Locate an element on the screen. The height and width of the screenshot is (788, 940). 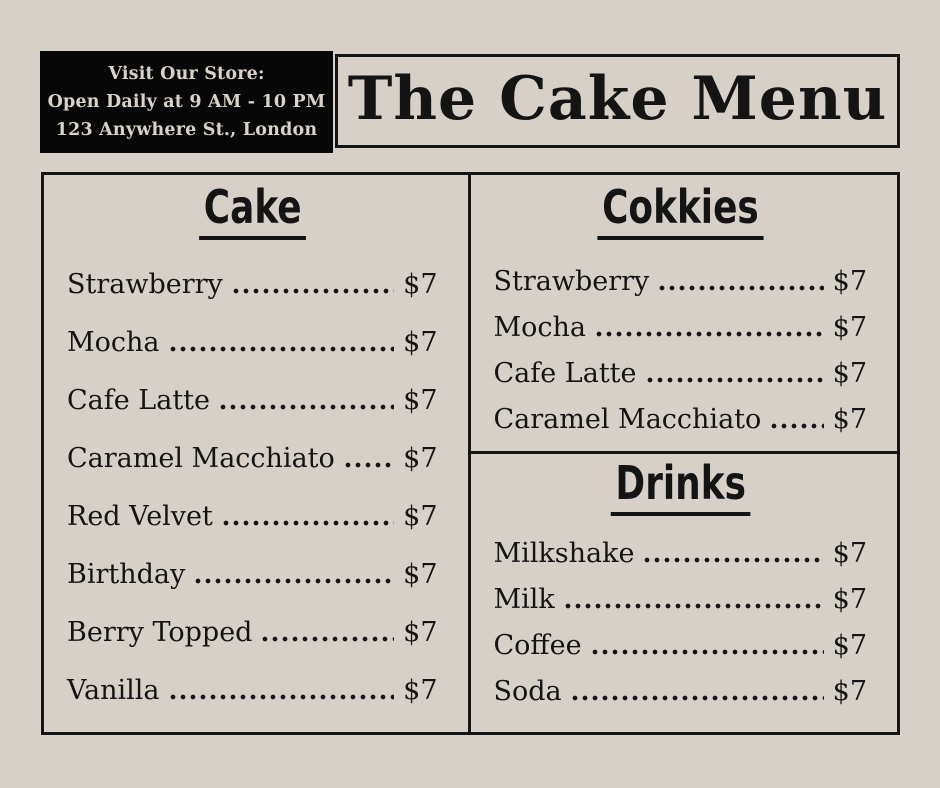
menu-item: Coffee $7 is located at coordinates (681, 645).